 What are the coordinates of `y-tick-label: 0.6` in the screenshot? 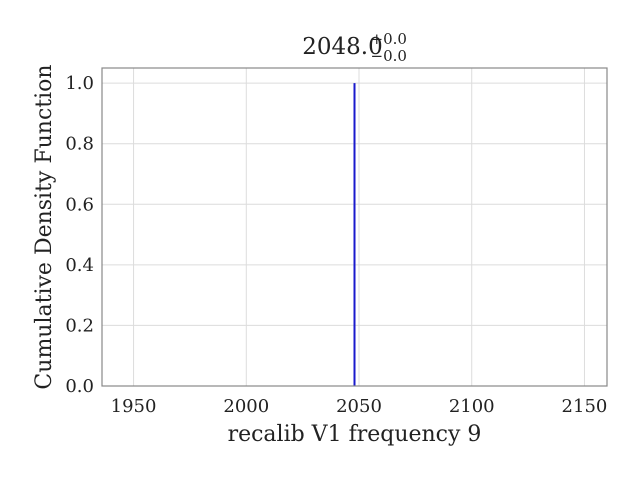 It's located at (79, 204).